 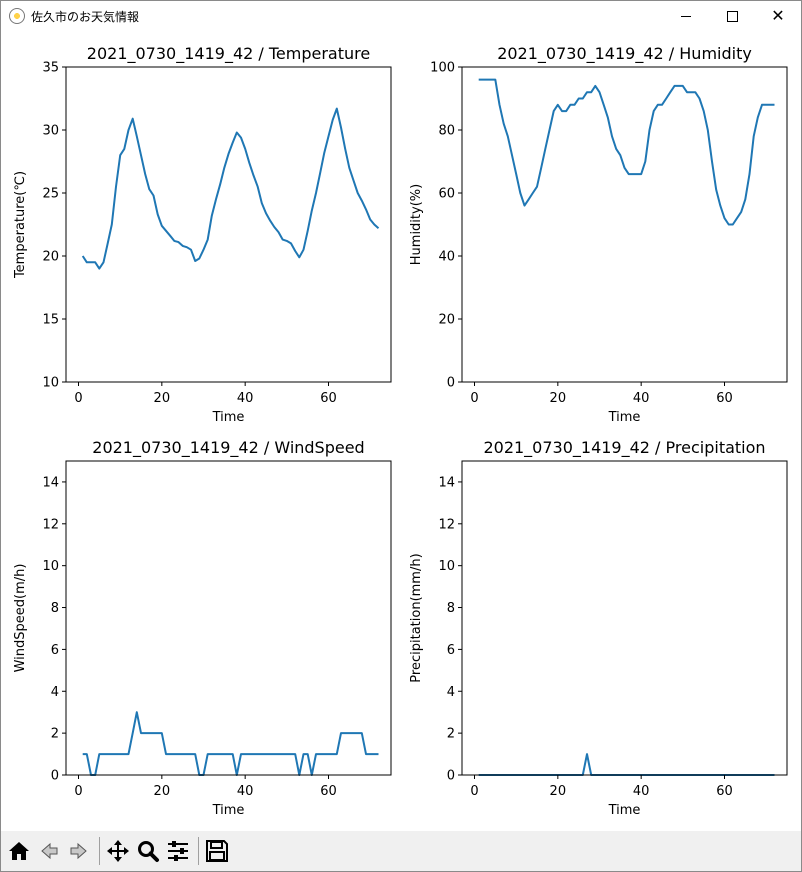 What do you see at coordinates (446, 524) in the screenshot?
I see `precipitation-y-tick-label: 12` at bounding box center [446, 524].